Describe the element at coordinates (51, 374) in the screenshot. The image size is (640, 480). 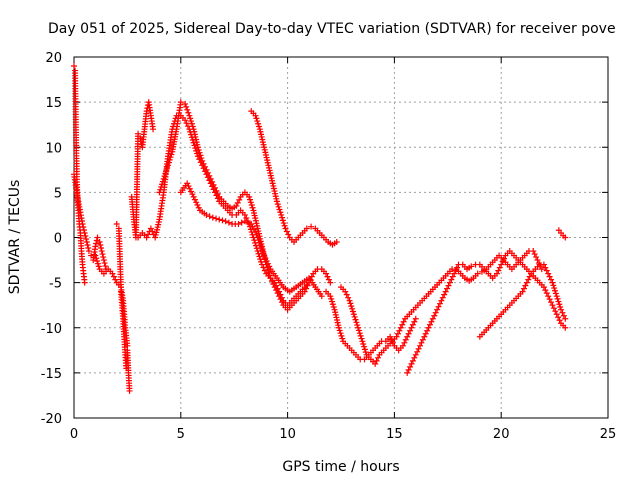
I see `y-tick-label: -15` at that location.